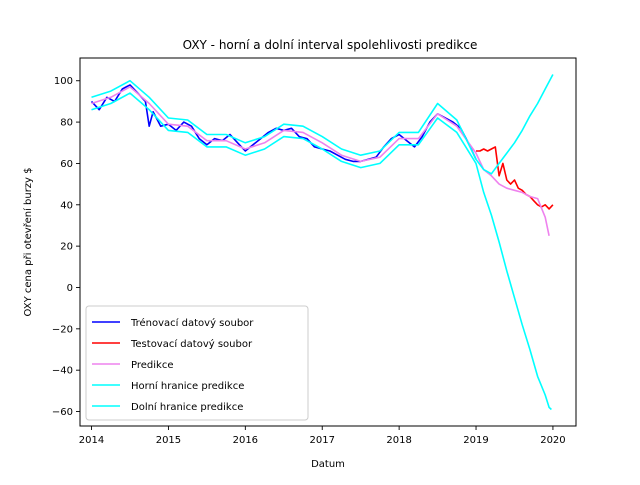  I want to click on x-tick-label: 2018, so click(398, 440).